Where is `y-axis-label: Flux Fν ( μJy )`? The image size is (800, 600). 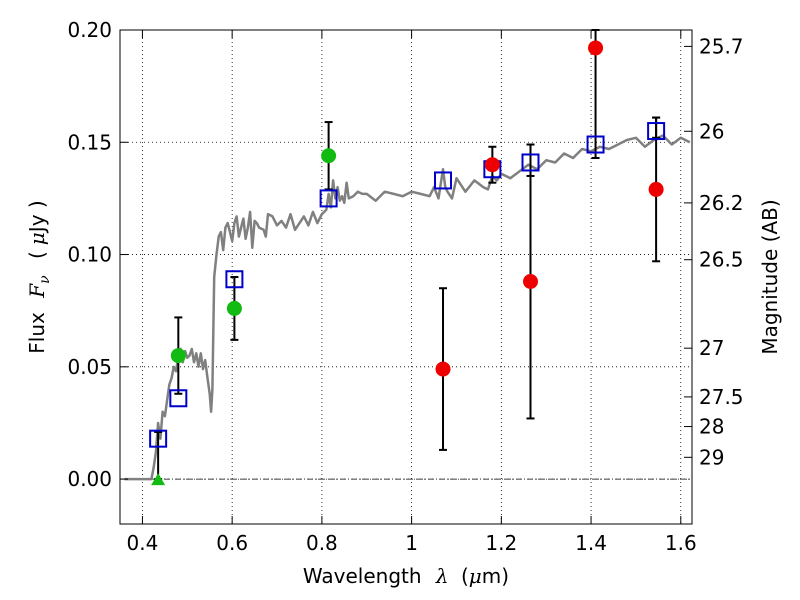
y-axis-label: Flux Fν ( μJy ) is located at coordinates (39, 276).